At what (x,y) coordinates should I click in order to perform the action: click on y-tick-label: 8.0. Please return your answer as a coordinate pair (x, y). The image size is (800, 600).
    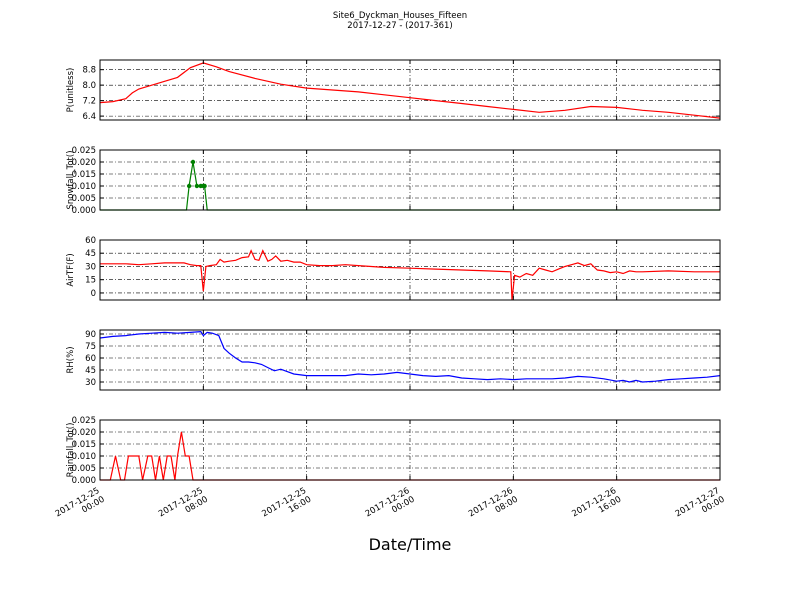
    Looking at the image, I should click on (89, 86).